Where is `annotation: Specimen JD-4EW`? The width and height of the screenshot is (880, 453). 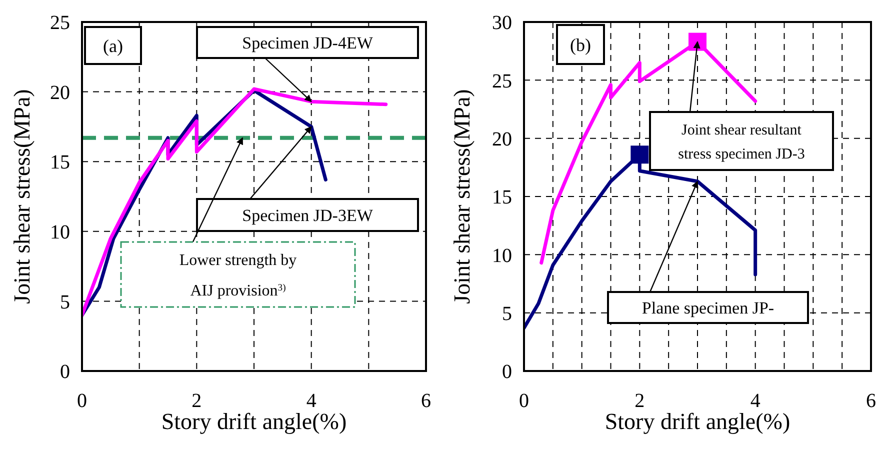 annotation: Specimen JD-4EW is located at coordinates (308, 42).